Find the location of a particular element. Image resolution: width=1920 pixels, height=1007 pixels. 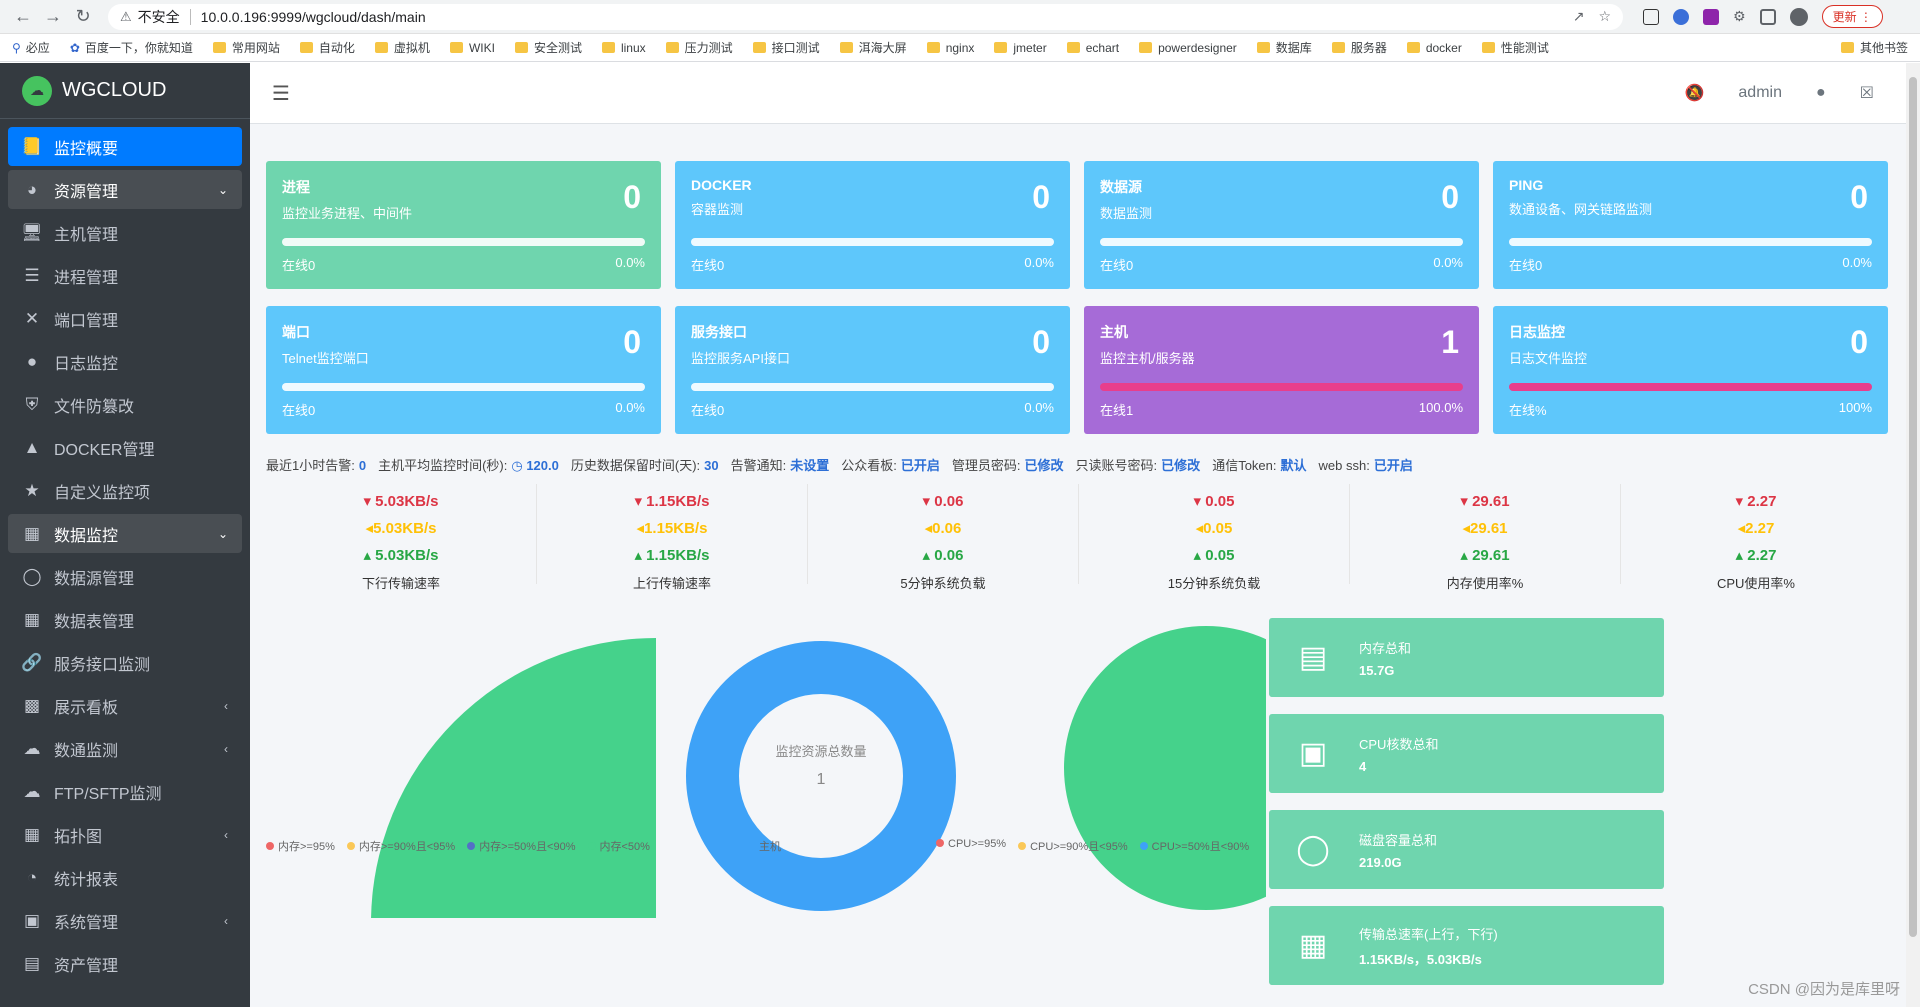

total-card: ▣ CPU核数总和 4 is located at coordinates (1466, 753).